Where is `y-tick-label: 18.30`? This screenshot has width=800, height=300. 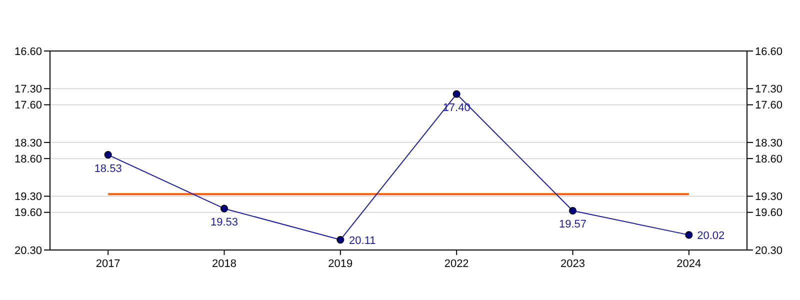 y-tick-label: 18.30 is located at coordinates (28, 143).